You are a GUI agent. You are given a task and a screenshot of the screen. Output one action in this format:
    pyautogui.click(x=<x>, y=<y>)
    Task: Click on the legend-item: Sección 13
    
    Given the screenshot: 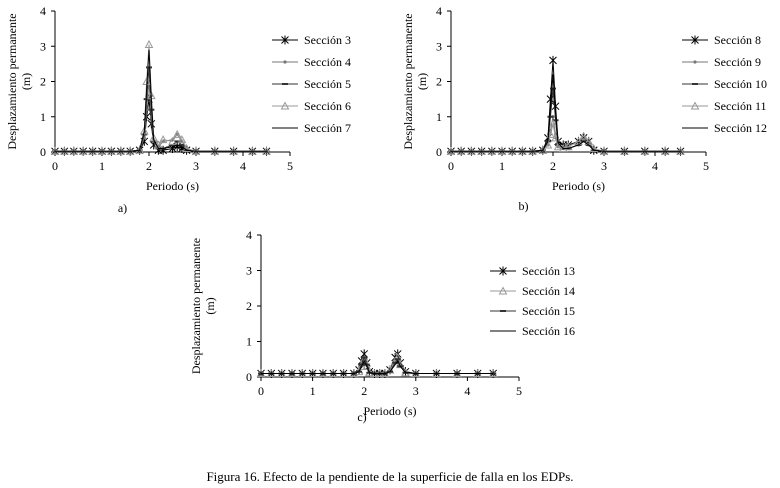 What is the action you would take?
    pyautogui.click(x=532, y=271)
    